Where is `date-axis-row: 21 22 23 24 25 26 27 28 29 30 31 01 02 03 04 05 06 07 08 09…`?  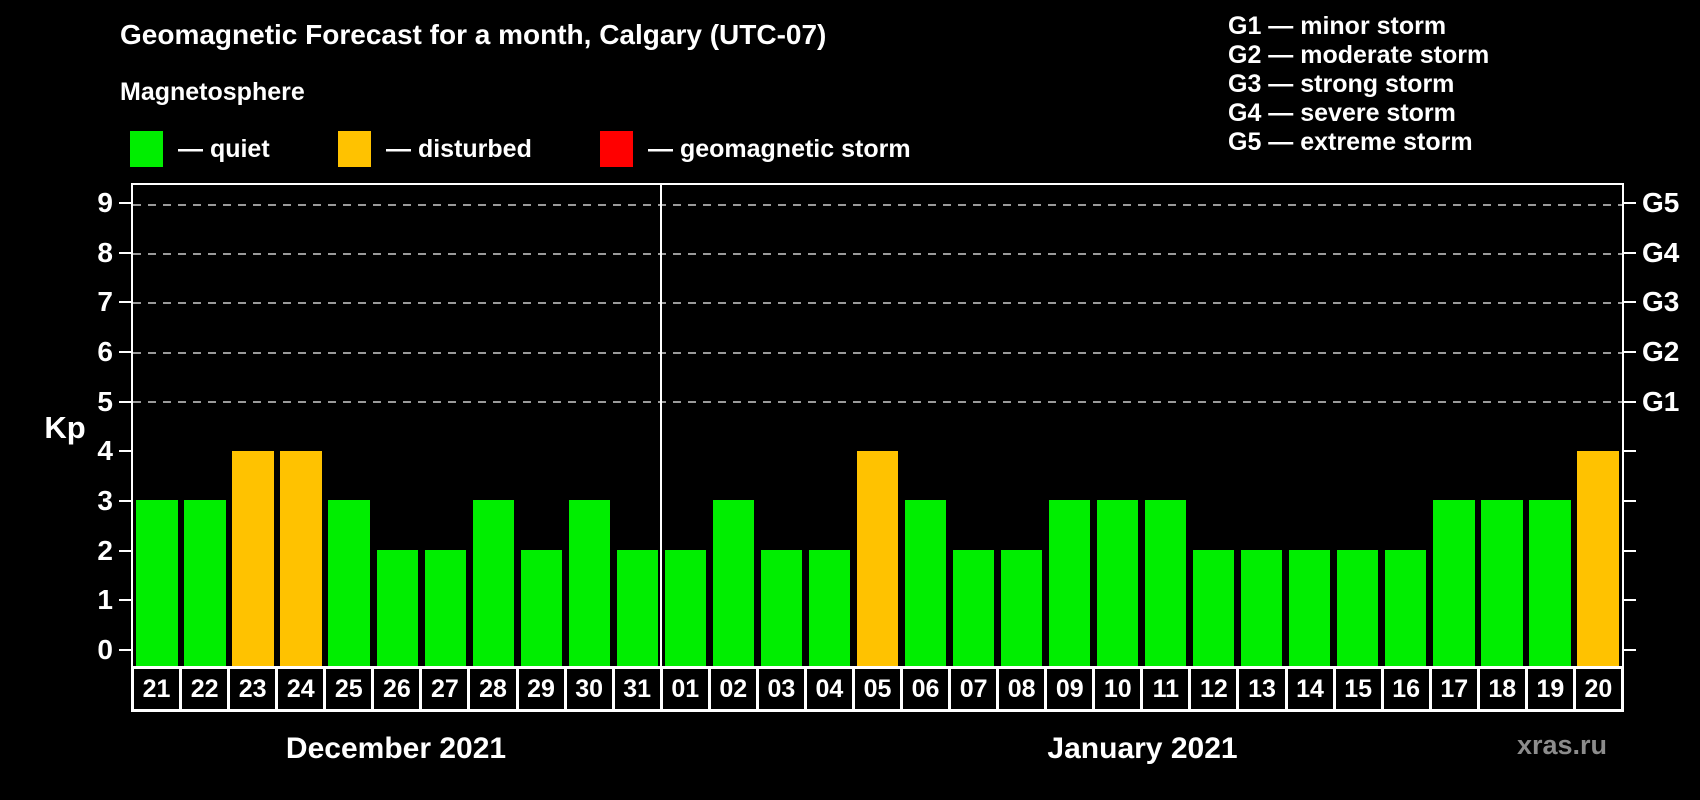 date-axis-row: 21 22 23 24 25 26 27 28 29 30 31 01 02 03 04 05 06 07 08 09… is located at coordinates (877, 689).